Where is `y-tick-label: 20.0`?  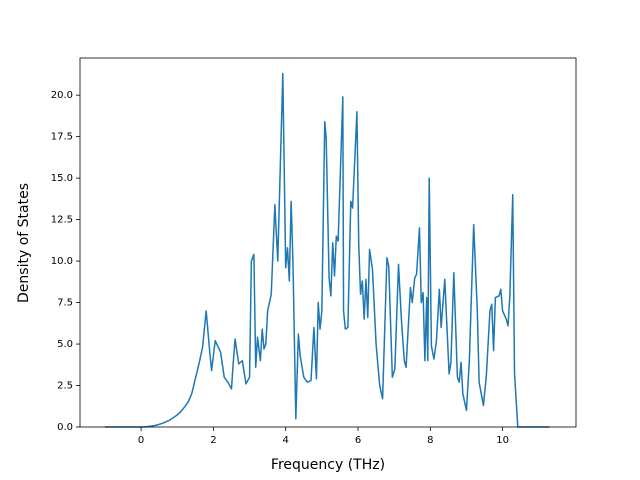 y-tick-label: 20.0 is located at coordinates (62, 95).